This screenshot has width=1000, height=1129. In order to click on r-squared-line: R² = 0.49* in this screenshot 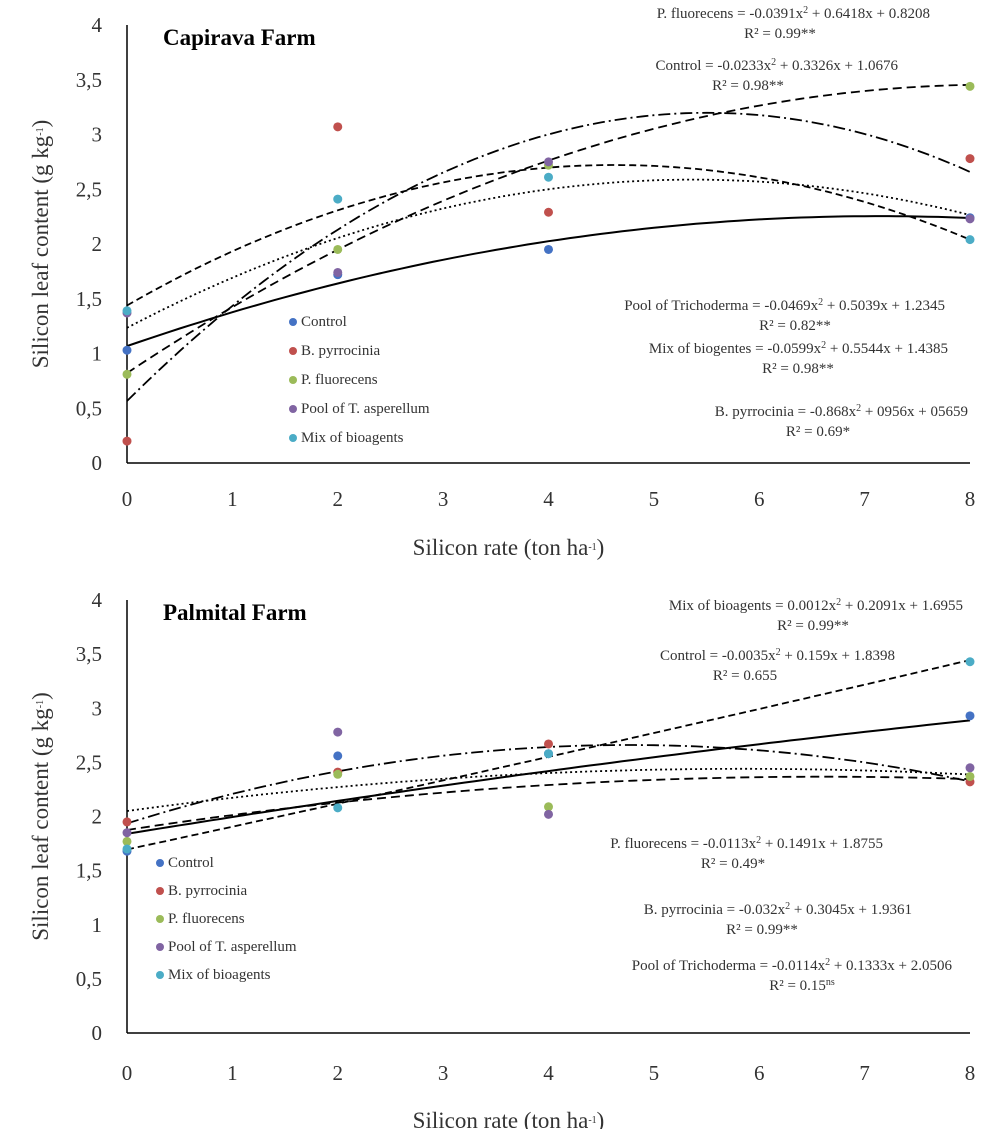, I will do `click(733, 864)`.